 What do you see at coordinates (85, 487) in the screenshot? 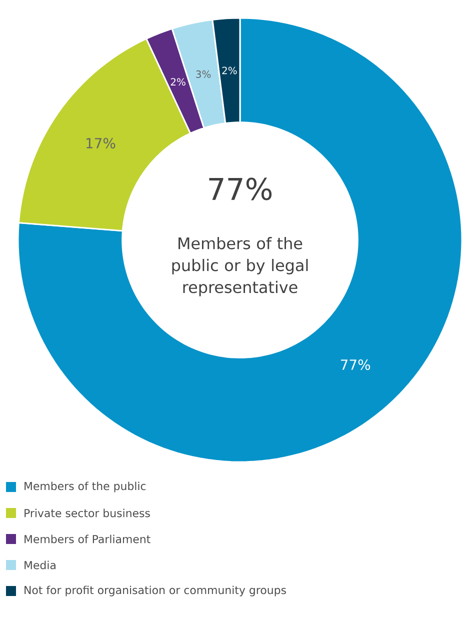
I see `legend-label: Members of the public` at bounding box center [85, 487].